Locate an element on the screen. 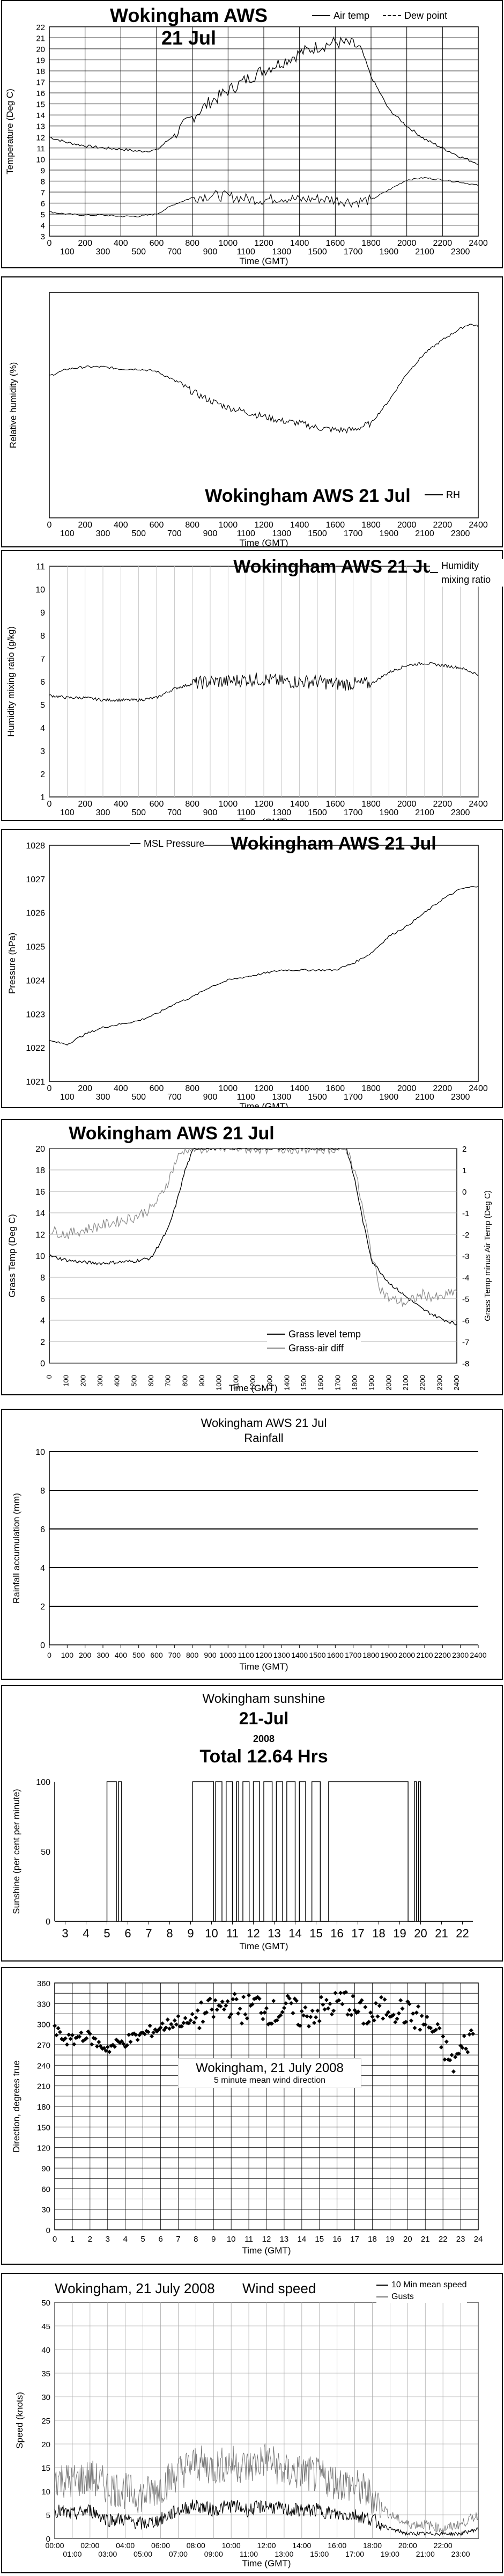 The height and width of the screenshot is (2576, 504). sun-panel-border is located at coordinates (252, 1823).